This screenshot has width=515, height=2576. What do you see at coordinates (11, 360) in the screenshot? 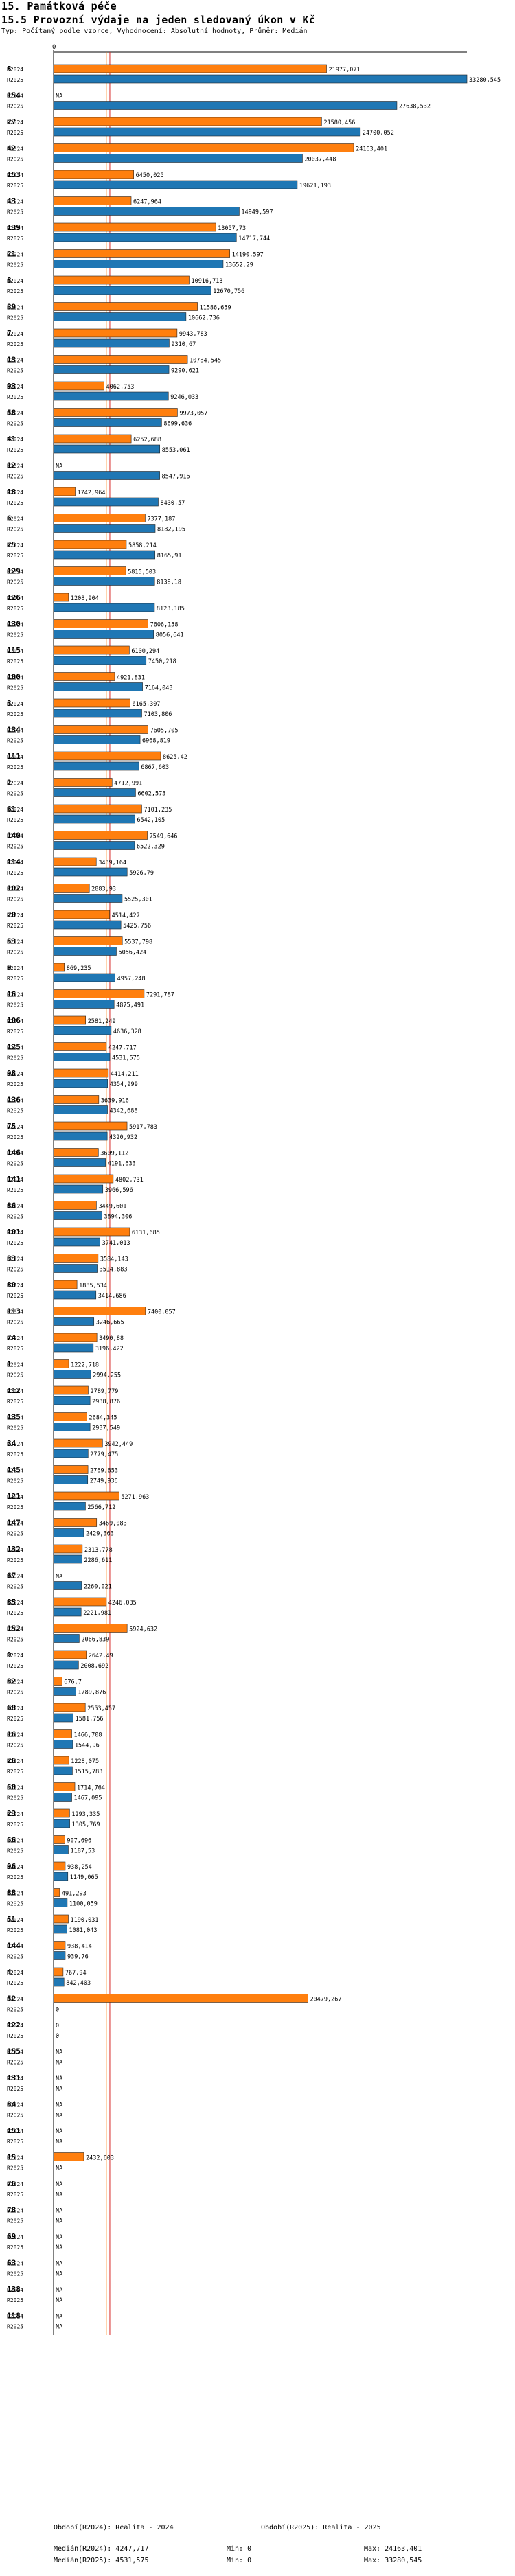
I see `category-label: 13` at bounding box center [11, 360].